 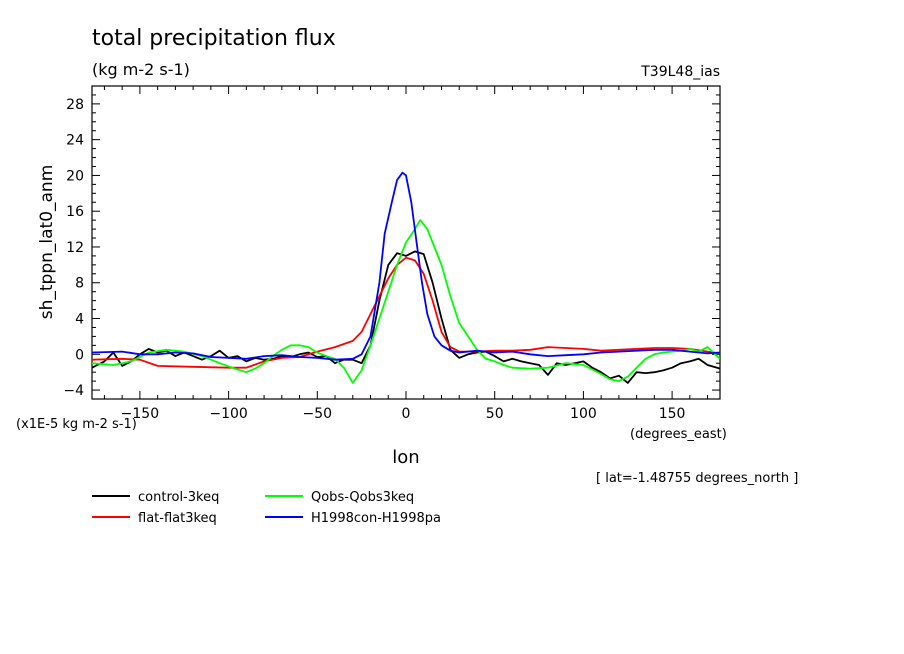 I want to click on y-tick-label: 12, so click(x=75, y=248).